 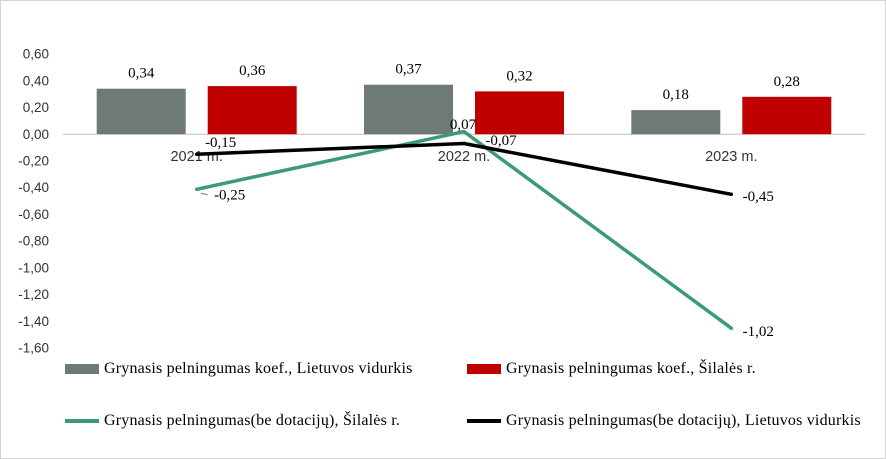 I want to click on x-category-labels: 2021 m. 2022 m. 2023 m., so click(x=463, y=157).